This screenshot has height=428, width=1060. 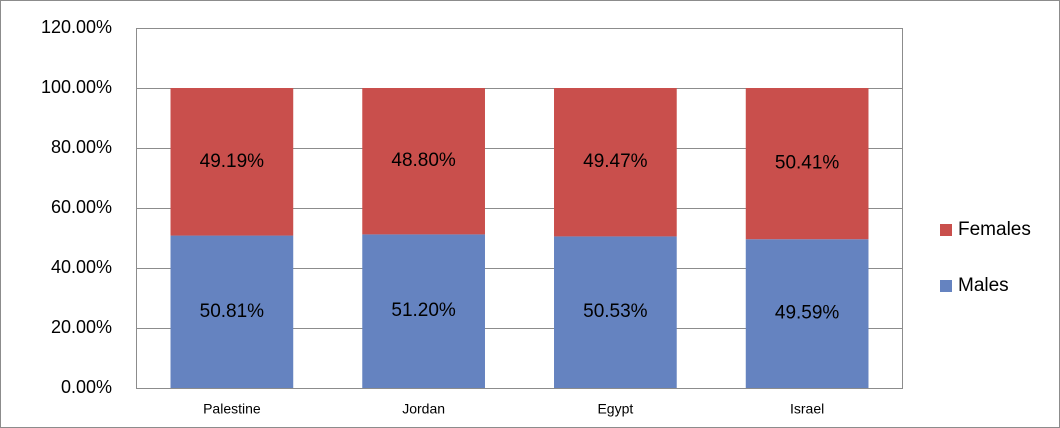 What do you see at coordinates (423, 409) in the screenshot?
I see `x-tick-label: Jordan` at bounding box center [423, 409].